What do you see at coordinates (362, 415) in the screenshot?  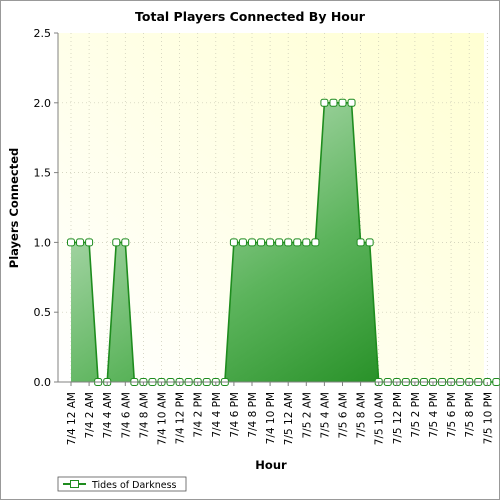 I see `x-tick-label: 7/5 8 AM` at bounding box center [362, 415].